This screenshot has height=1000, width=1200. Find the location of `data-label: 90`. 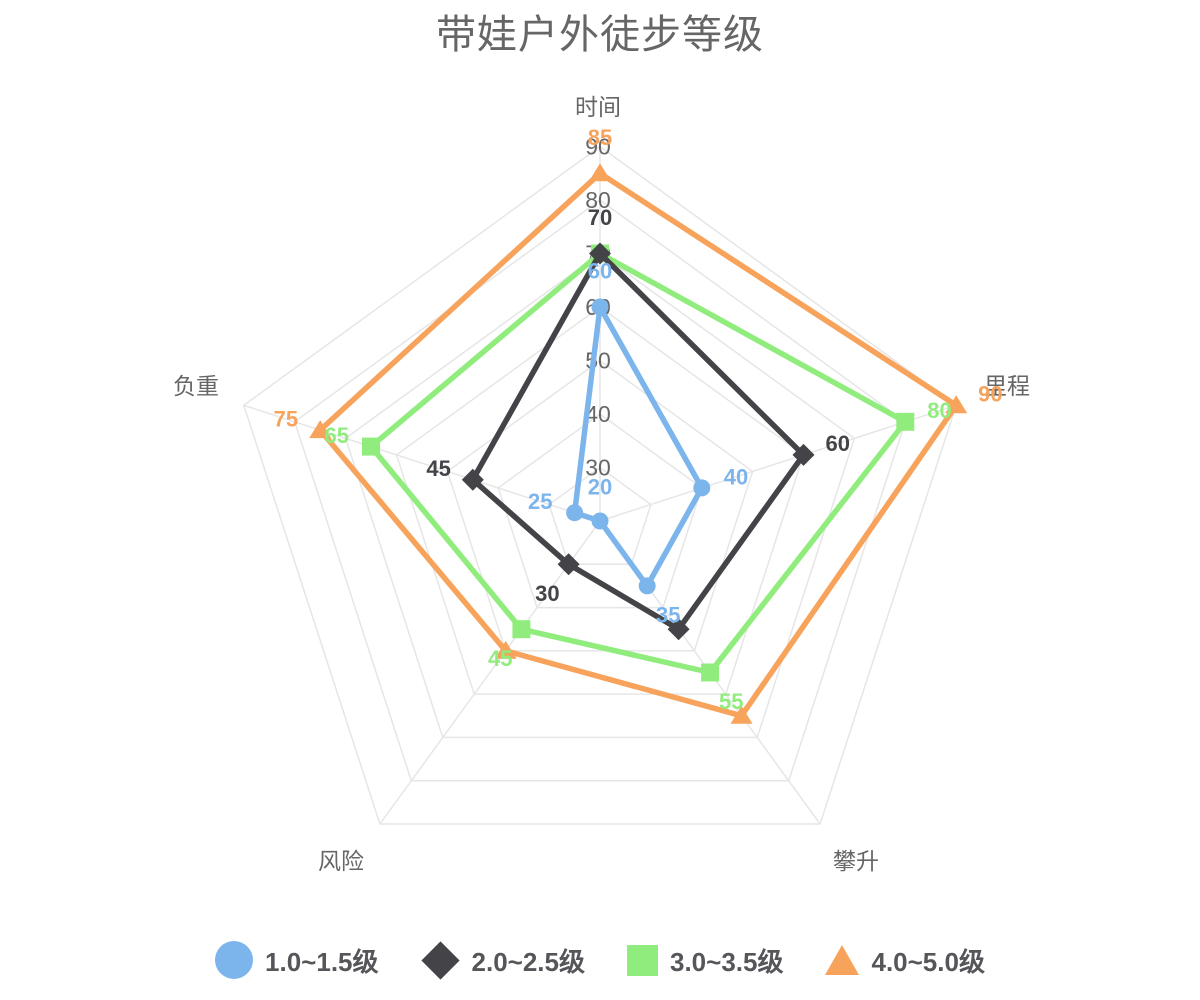

data-label: 90 is located at coordinates (990, 394).